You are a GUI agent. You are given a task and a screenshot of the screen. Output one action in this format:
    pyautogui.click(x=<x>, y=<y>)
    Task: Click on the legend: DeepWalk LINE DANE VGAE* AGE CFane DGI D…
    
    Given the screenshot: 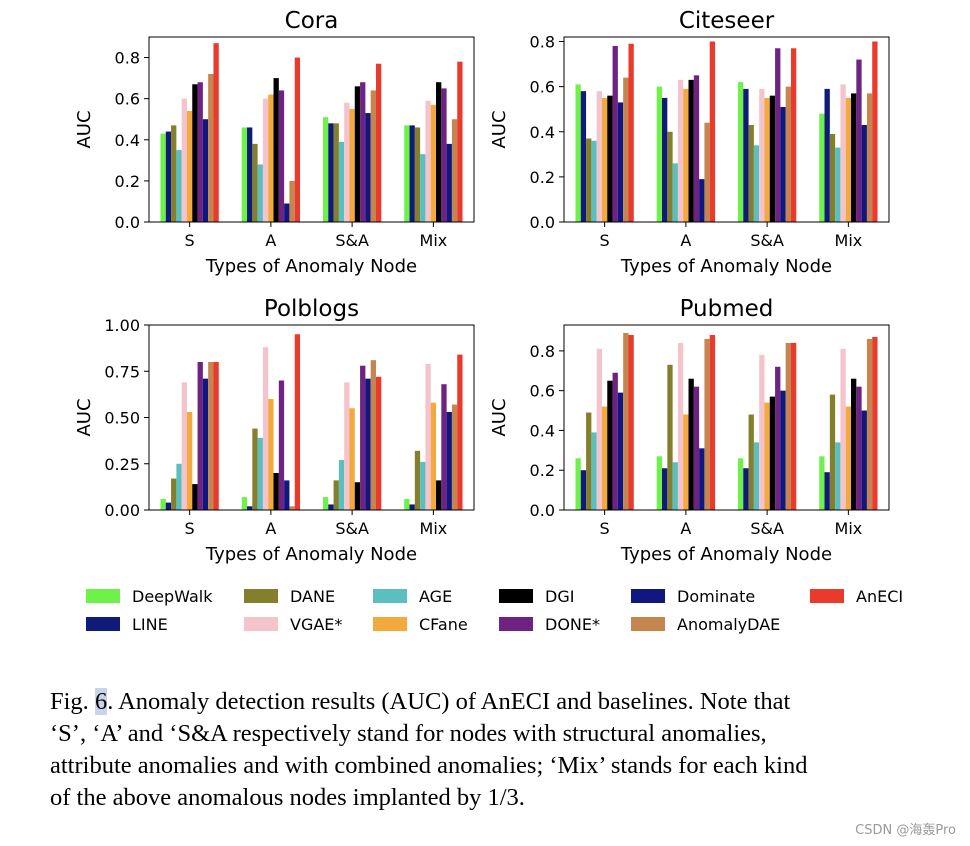 What is the action you would take?
    pyautogui.click(x=506, y=615)
    